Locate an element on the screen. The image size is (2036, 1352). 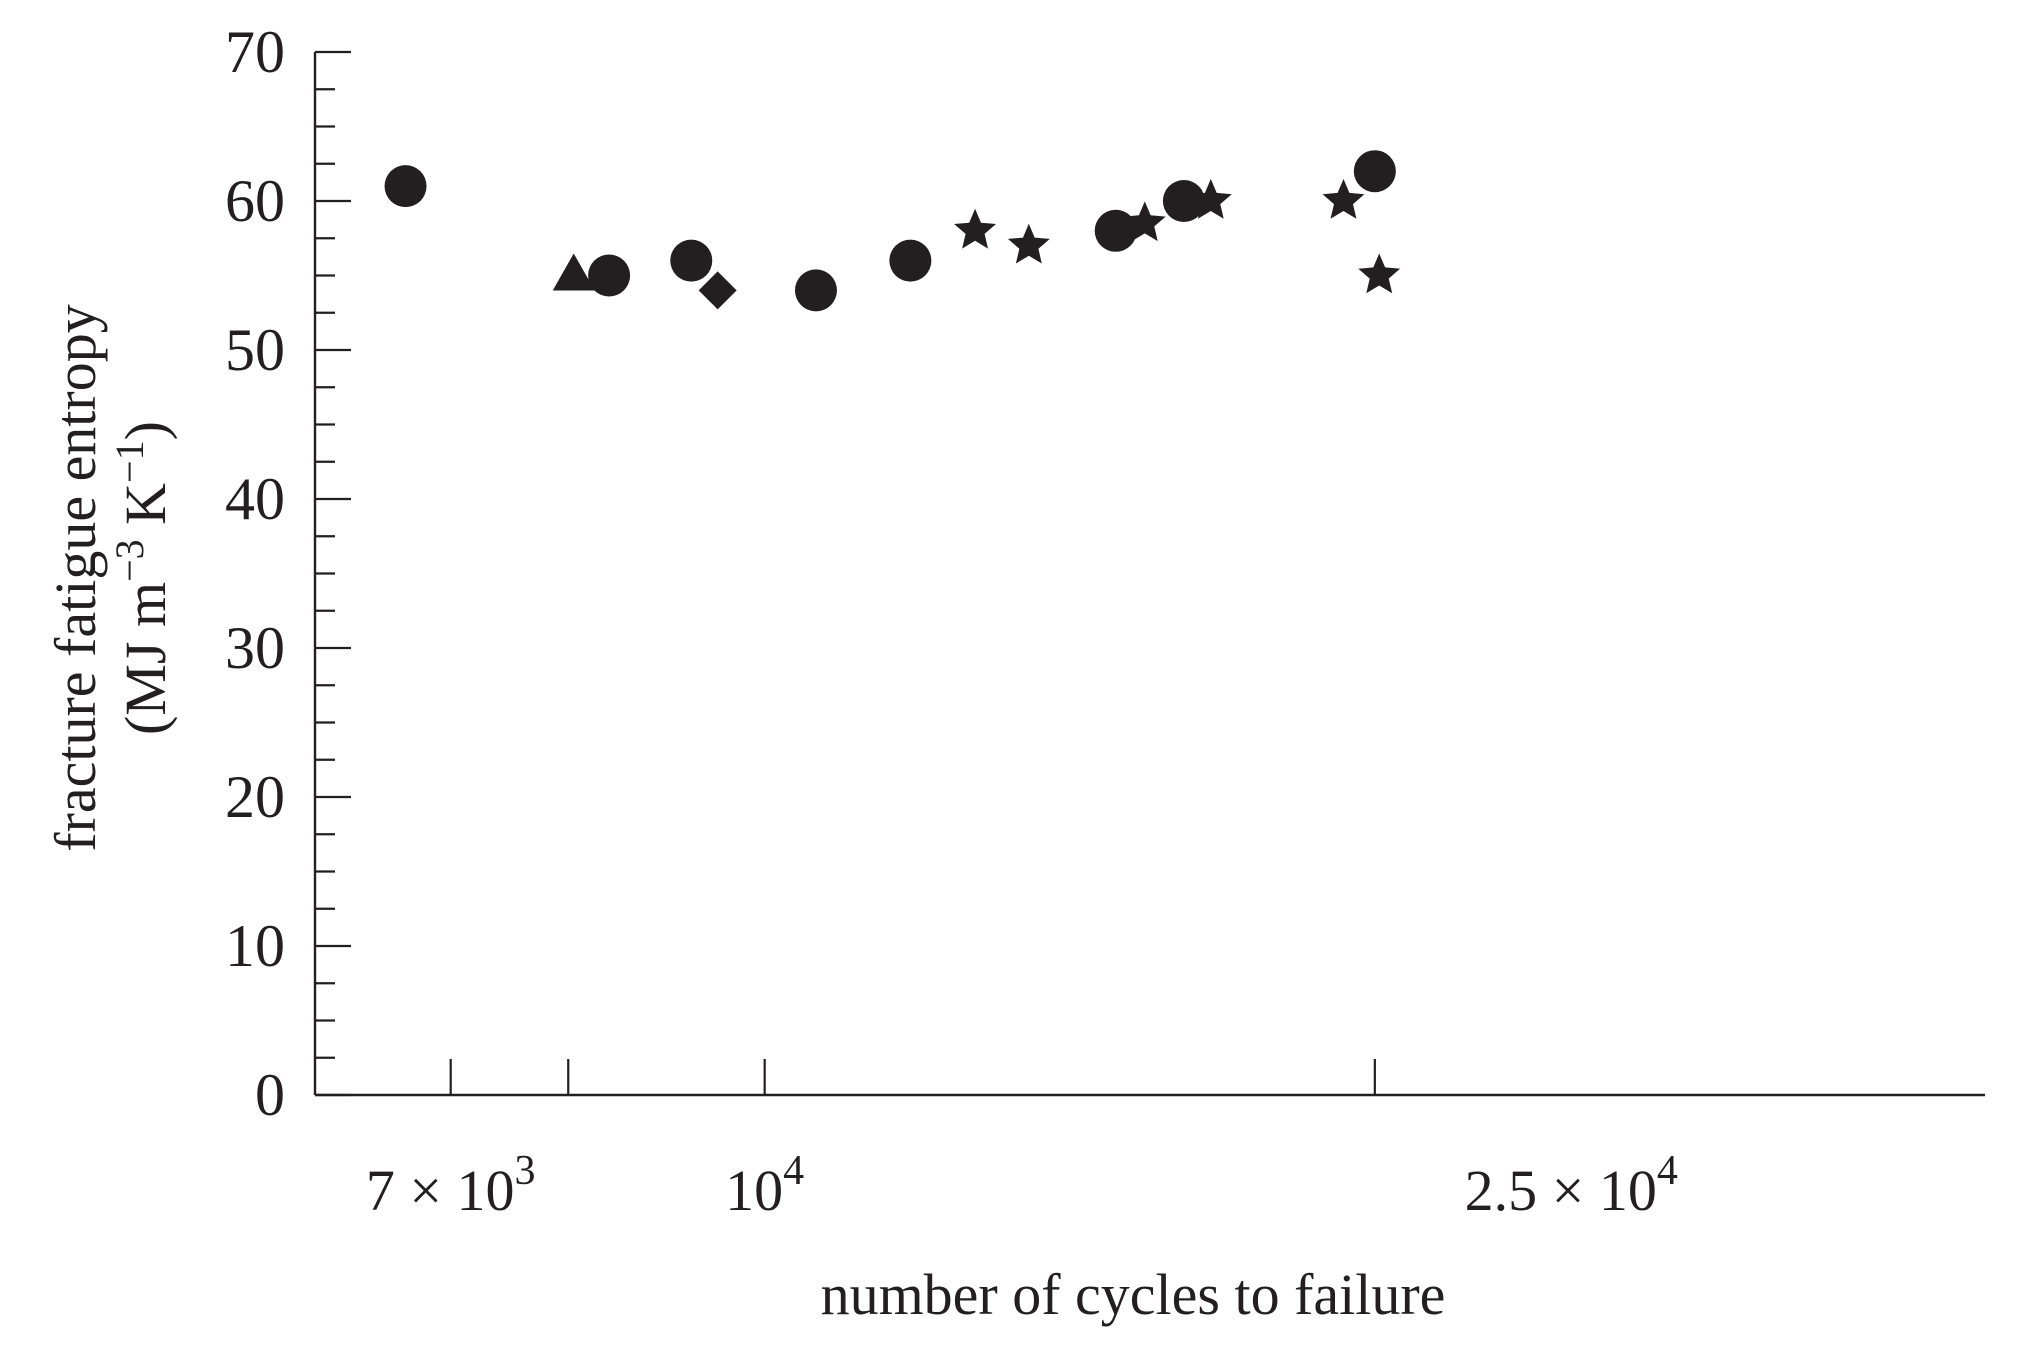
x-tick-label: 2.5 × 10⁴ is located at coordinates (1571, 1185).